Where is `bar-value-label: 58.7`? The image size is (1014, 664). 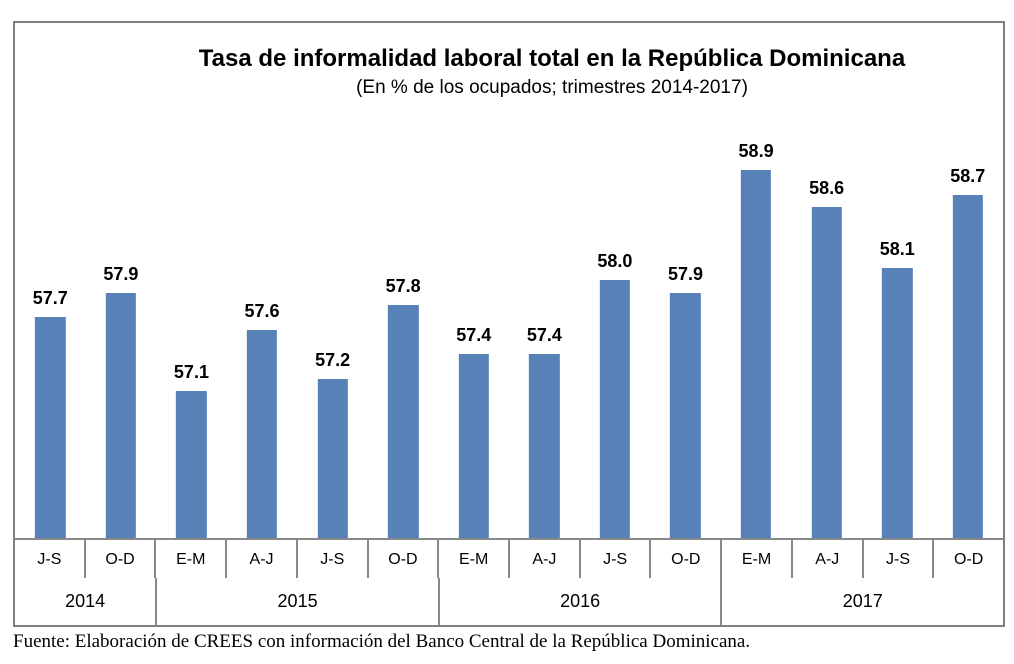
bar-value-label: 58.7 is located at coordinates (968, 176).